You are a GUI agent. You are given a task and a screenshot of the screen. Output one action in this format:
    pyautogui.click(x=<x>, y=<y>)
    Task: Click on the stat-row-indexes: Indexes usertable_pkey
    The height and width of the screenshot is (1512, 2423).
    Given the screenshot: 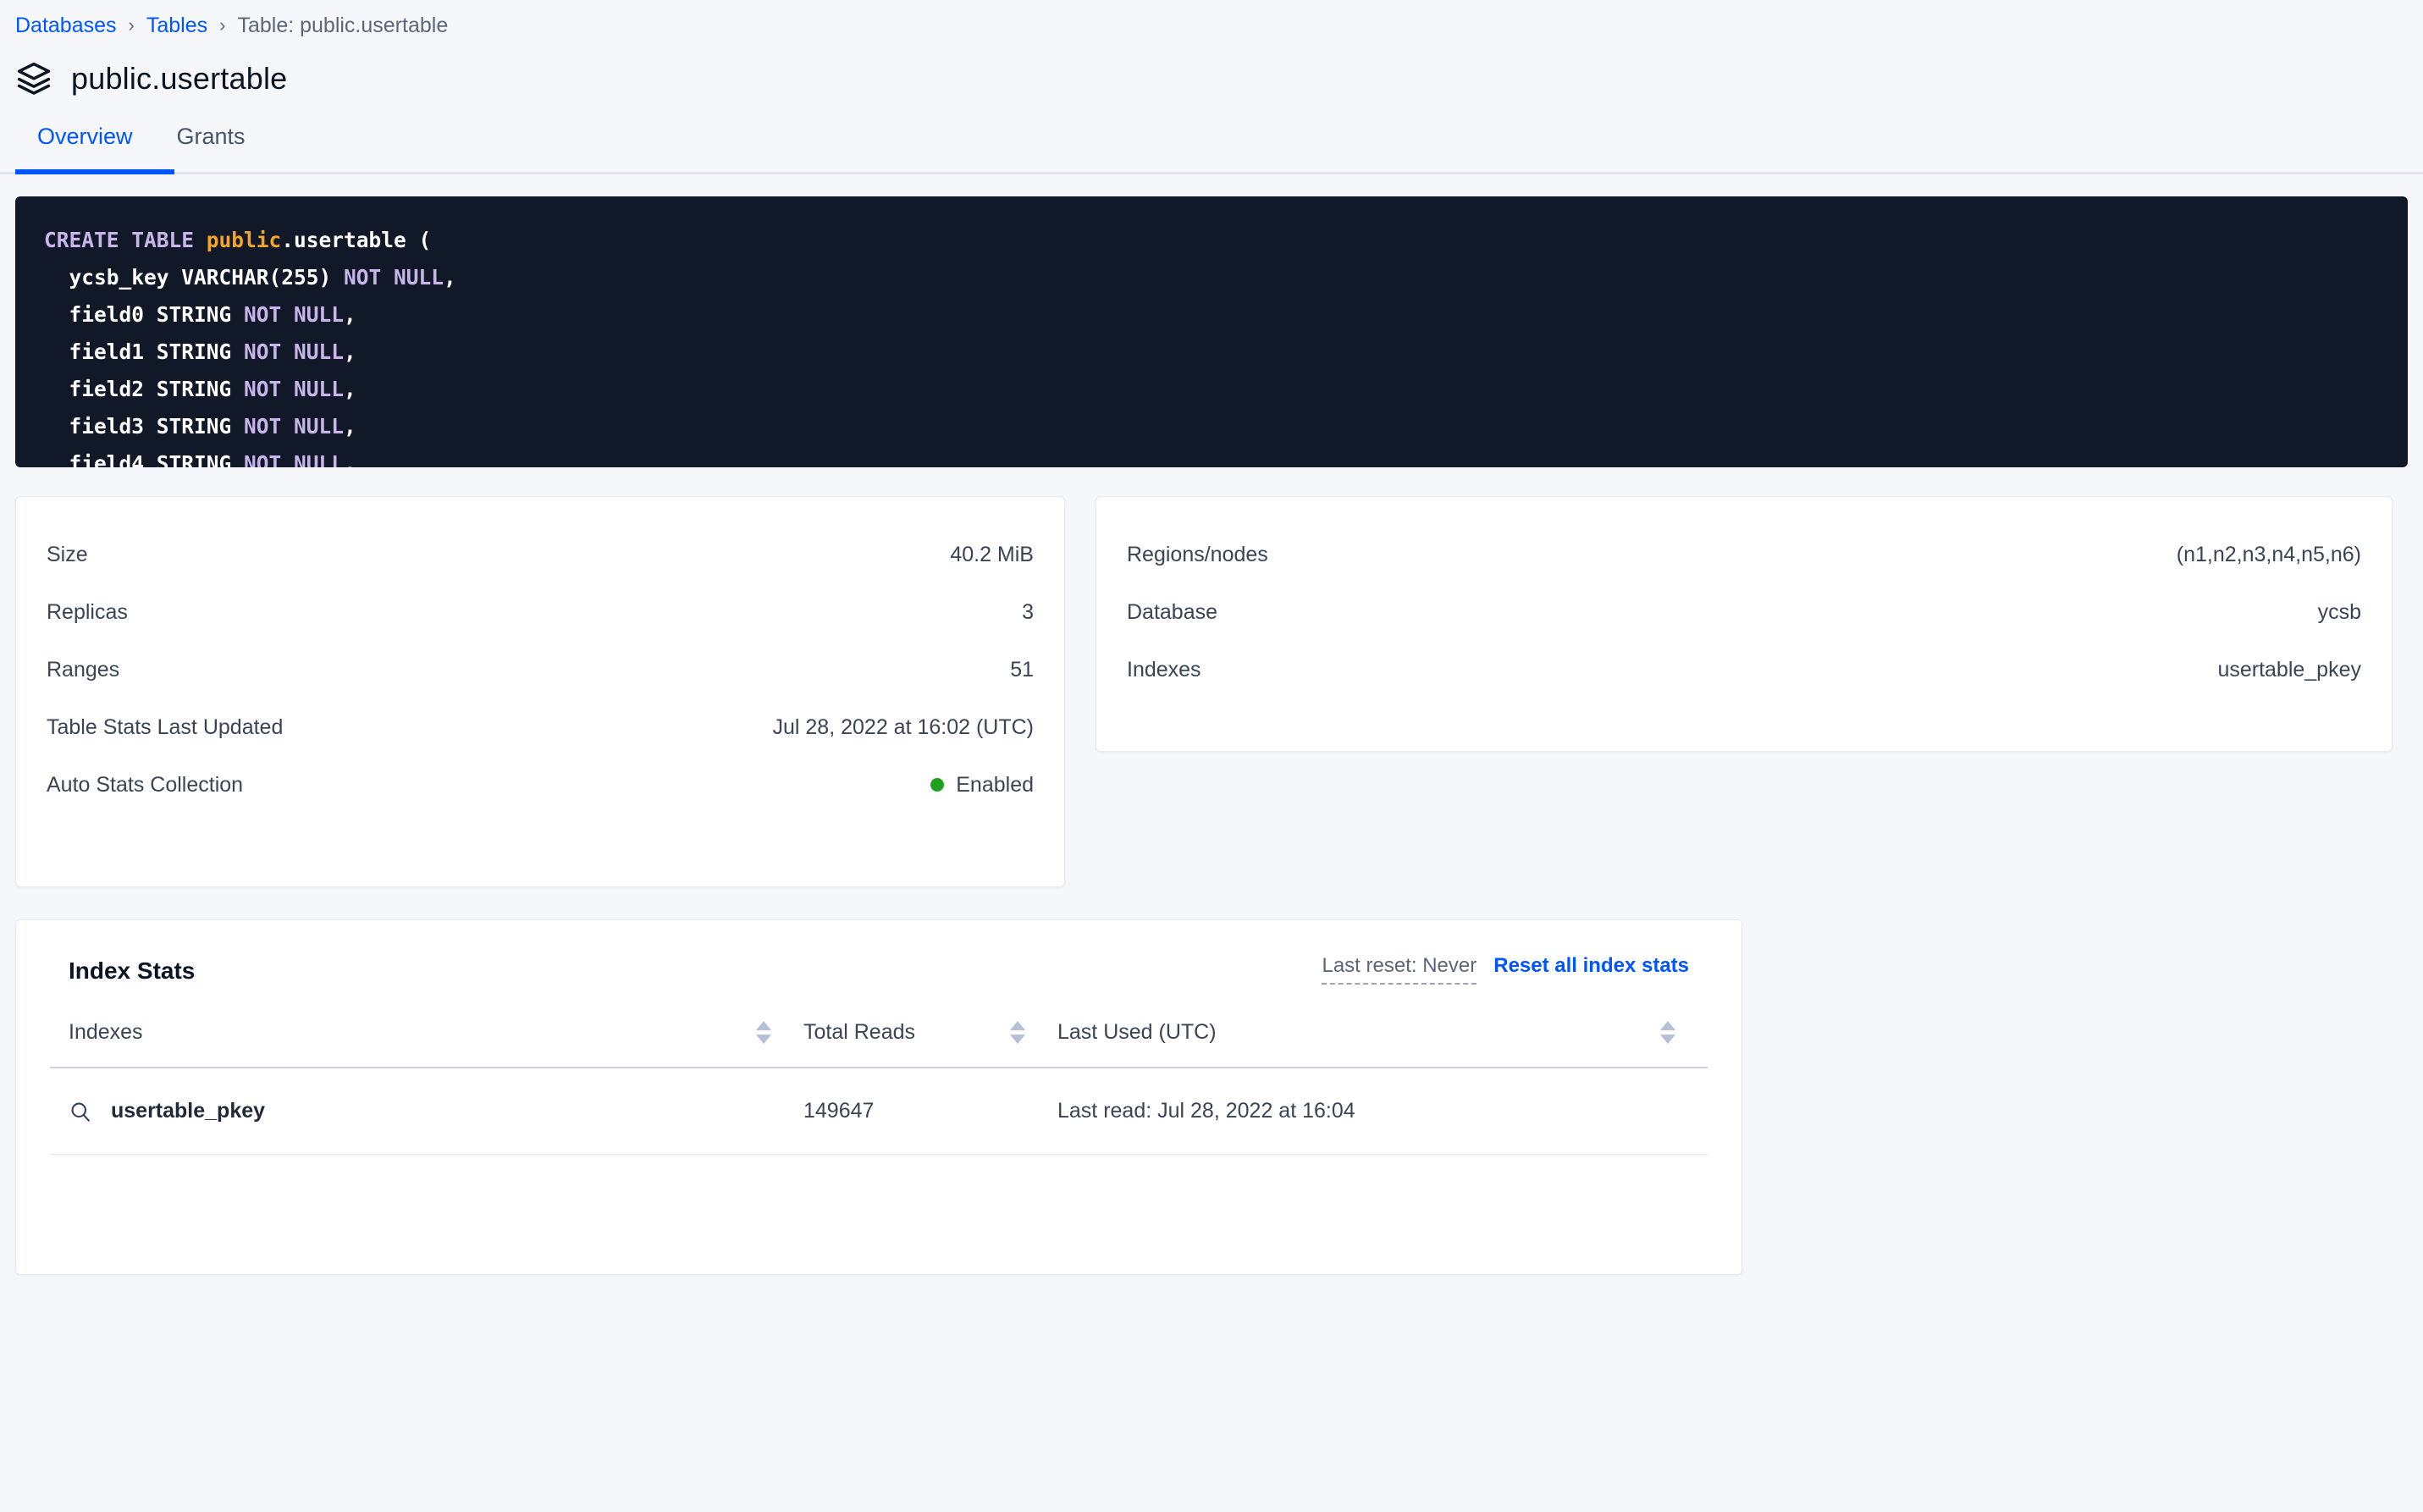 What is the action you would take?
    pyautogui.click(x=1744, y=669)
    